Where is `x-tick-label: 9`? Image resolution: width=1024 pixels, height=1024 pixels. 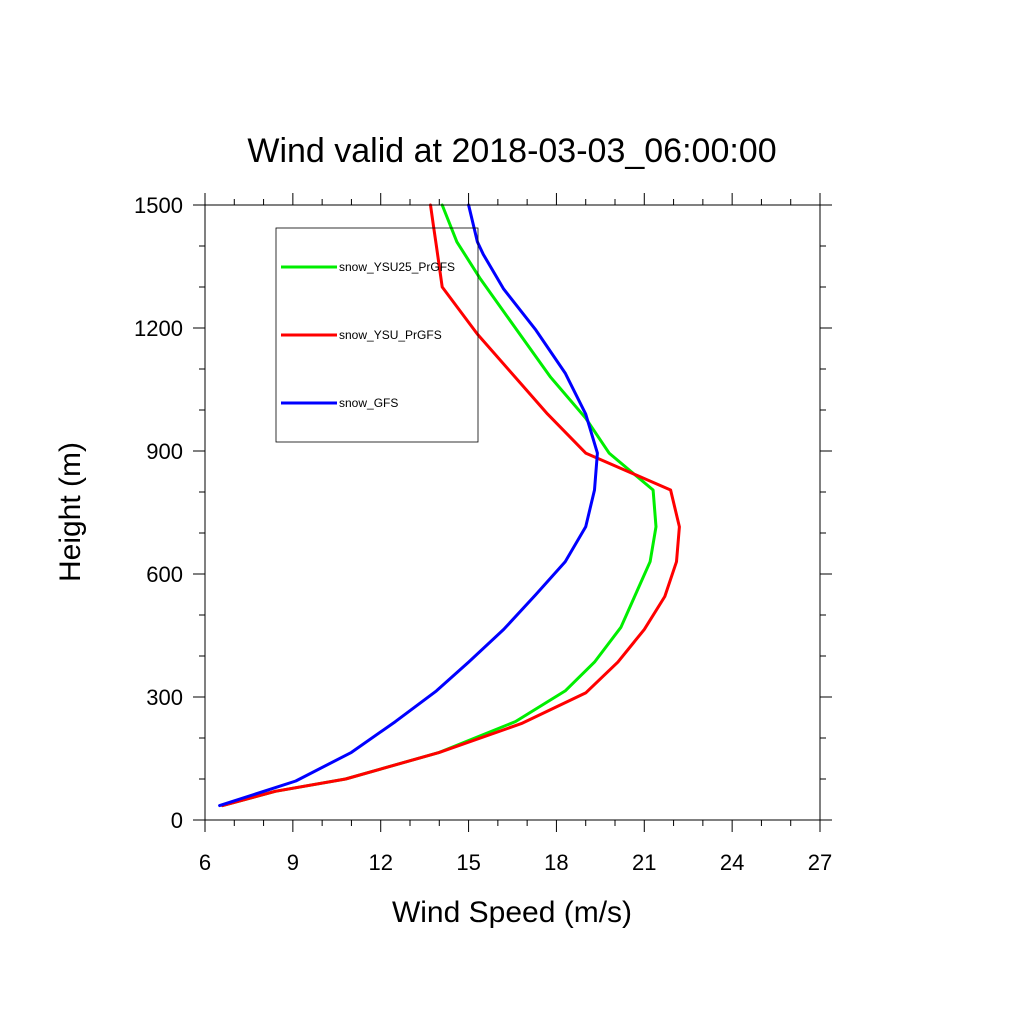 x-tick-label: 9 is located at coordinates (293, 862).